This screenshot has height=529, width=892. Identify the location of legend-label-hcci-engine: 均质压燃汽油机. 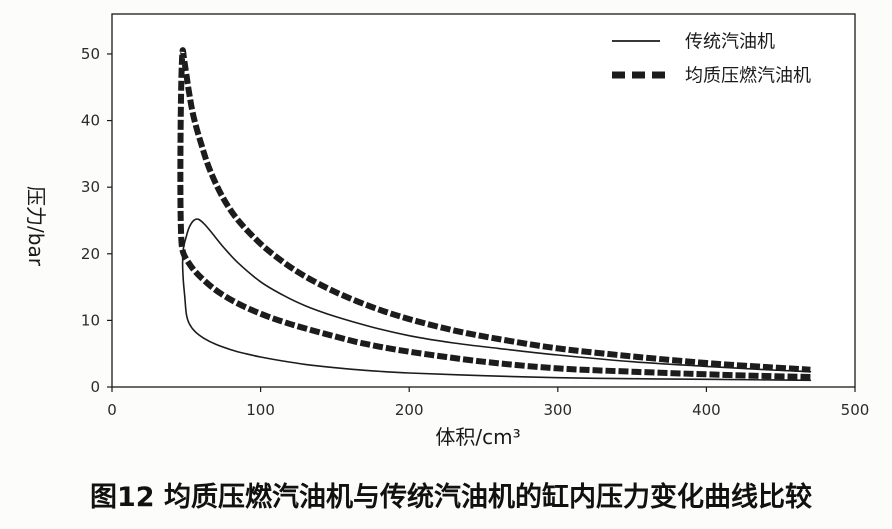
(748, 76).